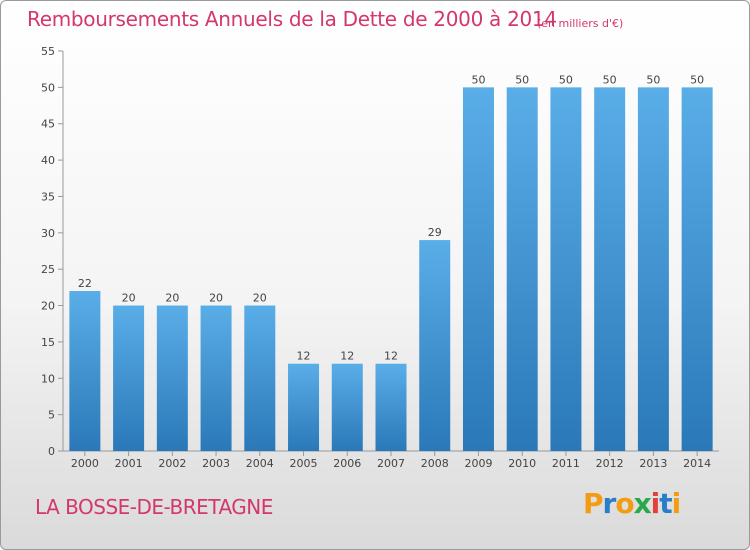 This screenshot has height=550, width=750. I want to click on x-tick-label: 2010, so click(522, 463).